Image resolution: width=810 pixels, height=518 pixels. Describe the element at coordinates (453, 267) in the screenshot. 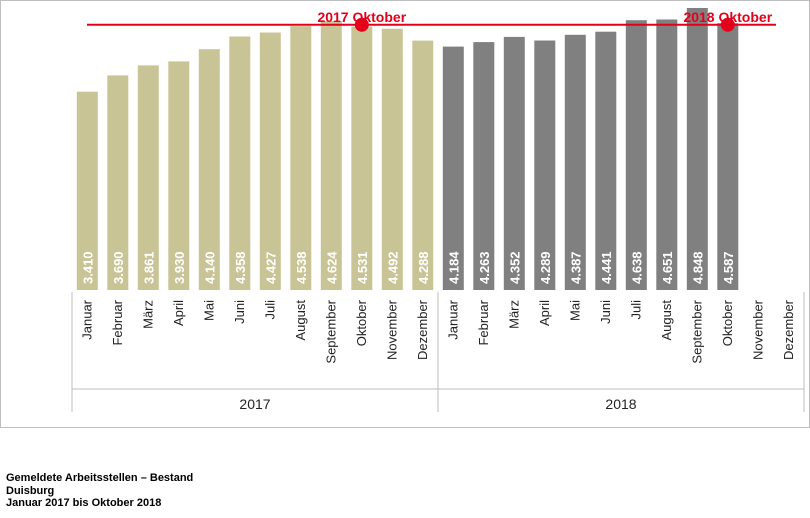

I see `bar-value-label: 4.184` at that location.